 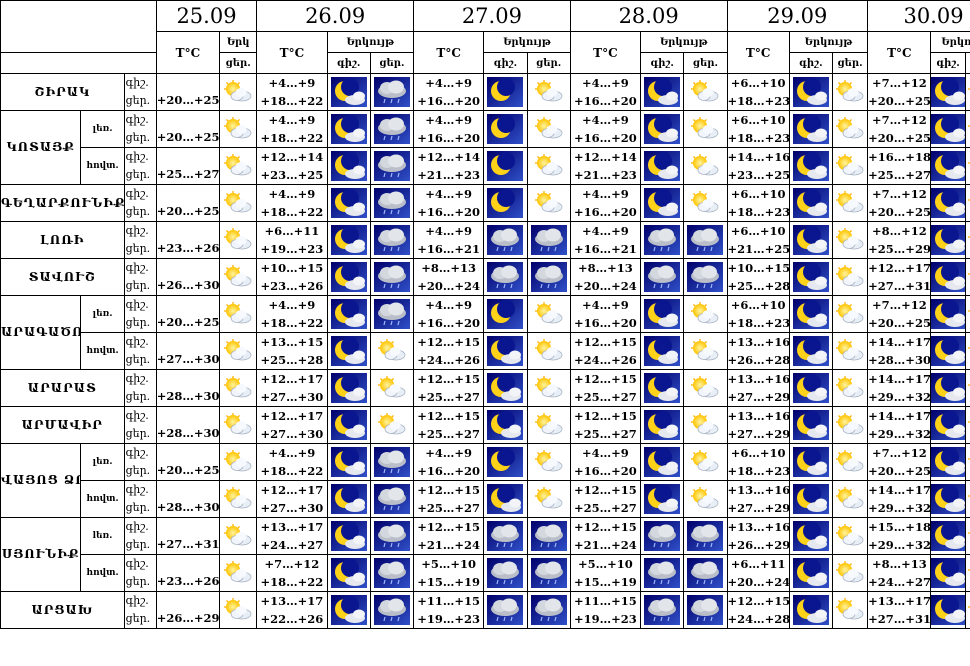 What do you see at coordinates (292, 536) in the screenshot?
I see `temp-range: +13…+17 +24…+27` at bounding box center [292, 536].